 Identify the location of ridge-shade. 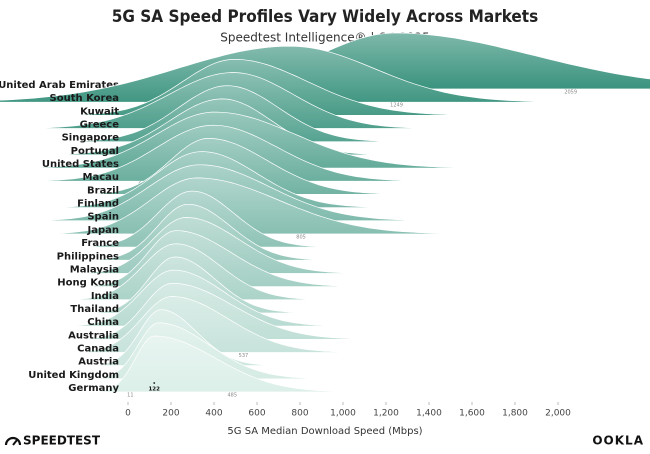
(218, 364).